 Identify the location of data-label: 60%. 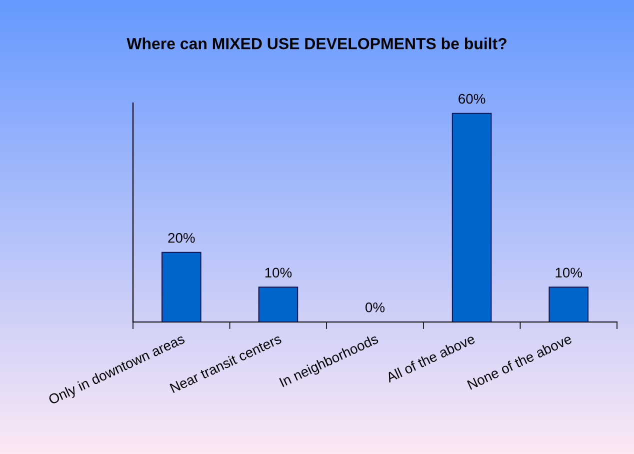
(472, 99).